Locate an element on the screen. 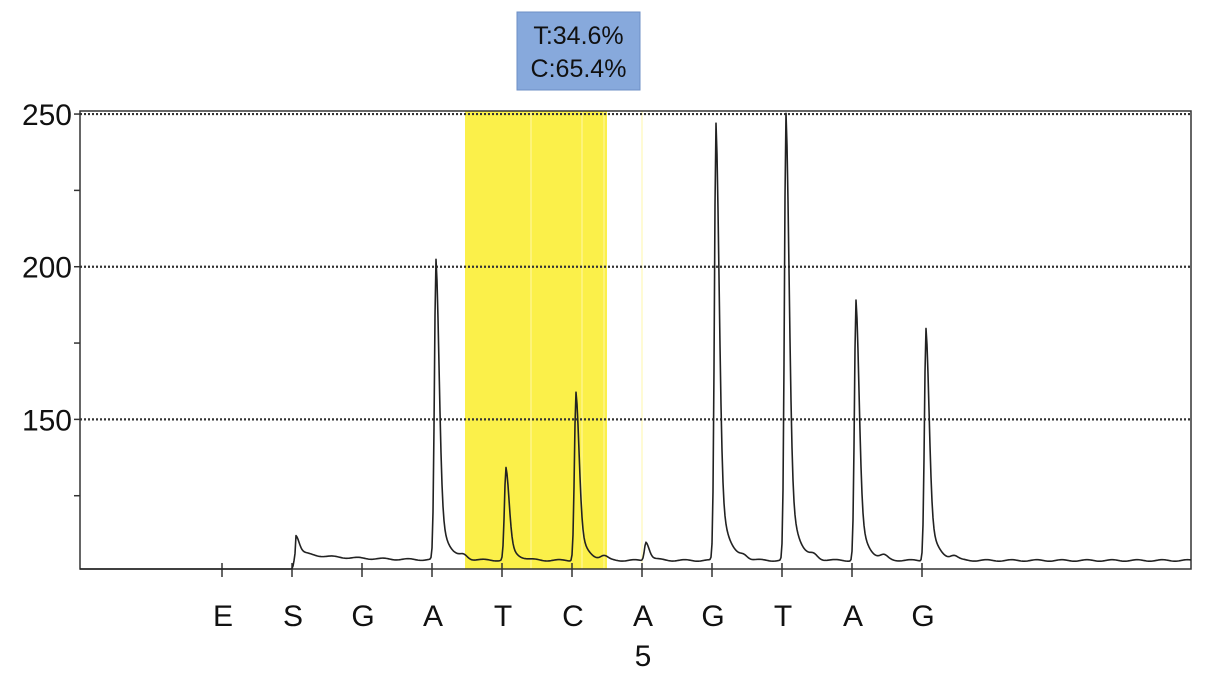 This screenshot has height=680, width=1205. y-tick-label: 200 is located at coordinates (47, 268).